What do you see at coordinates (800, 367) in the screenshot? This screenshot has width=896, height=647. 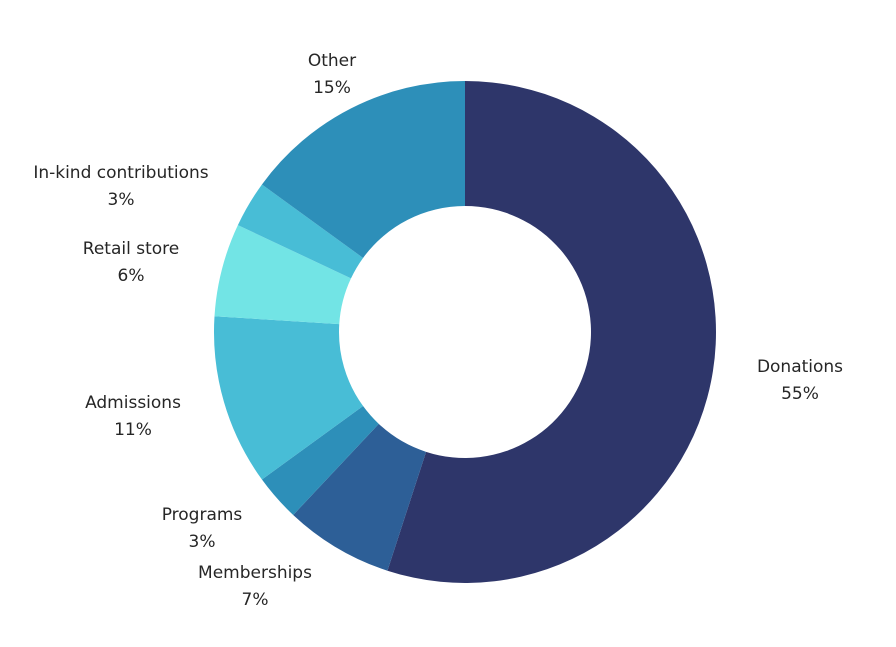 I see `slice-label-name: Donations` at bounding box center [800, 367].